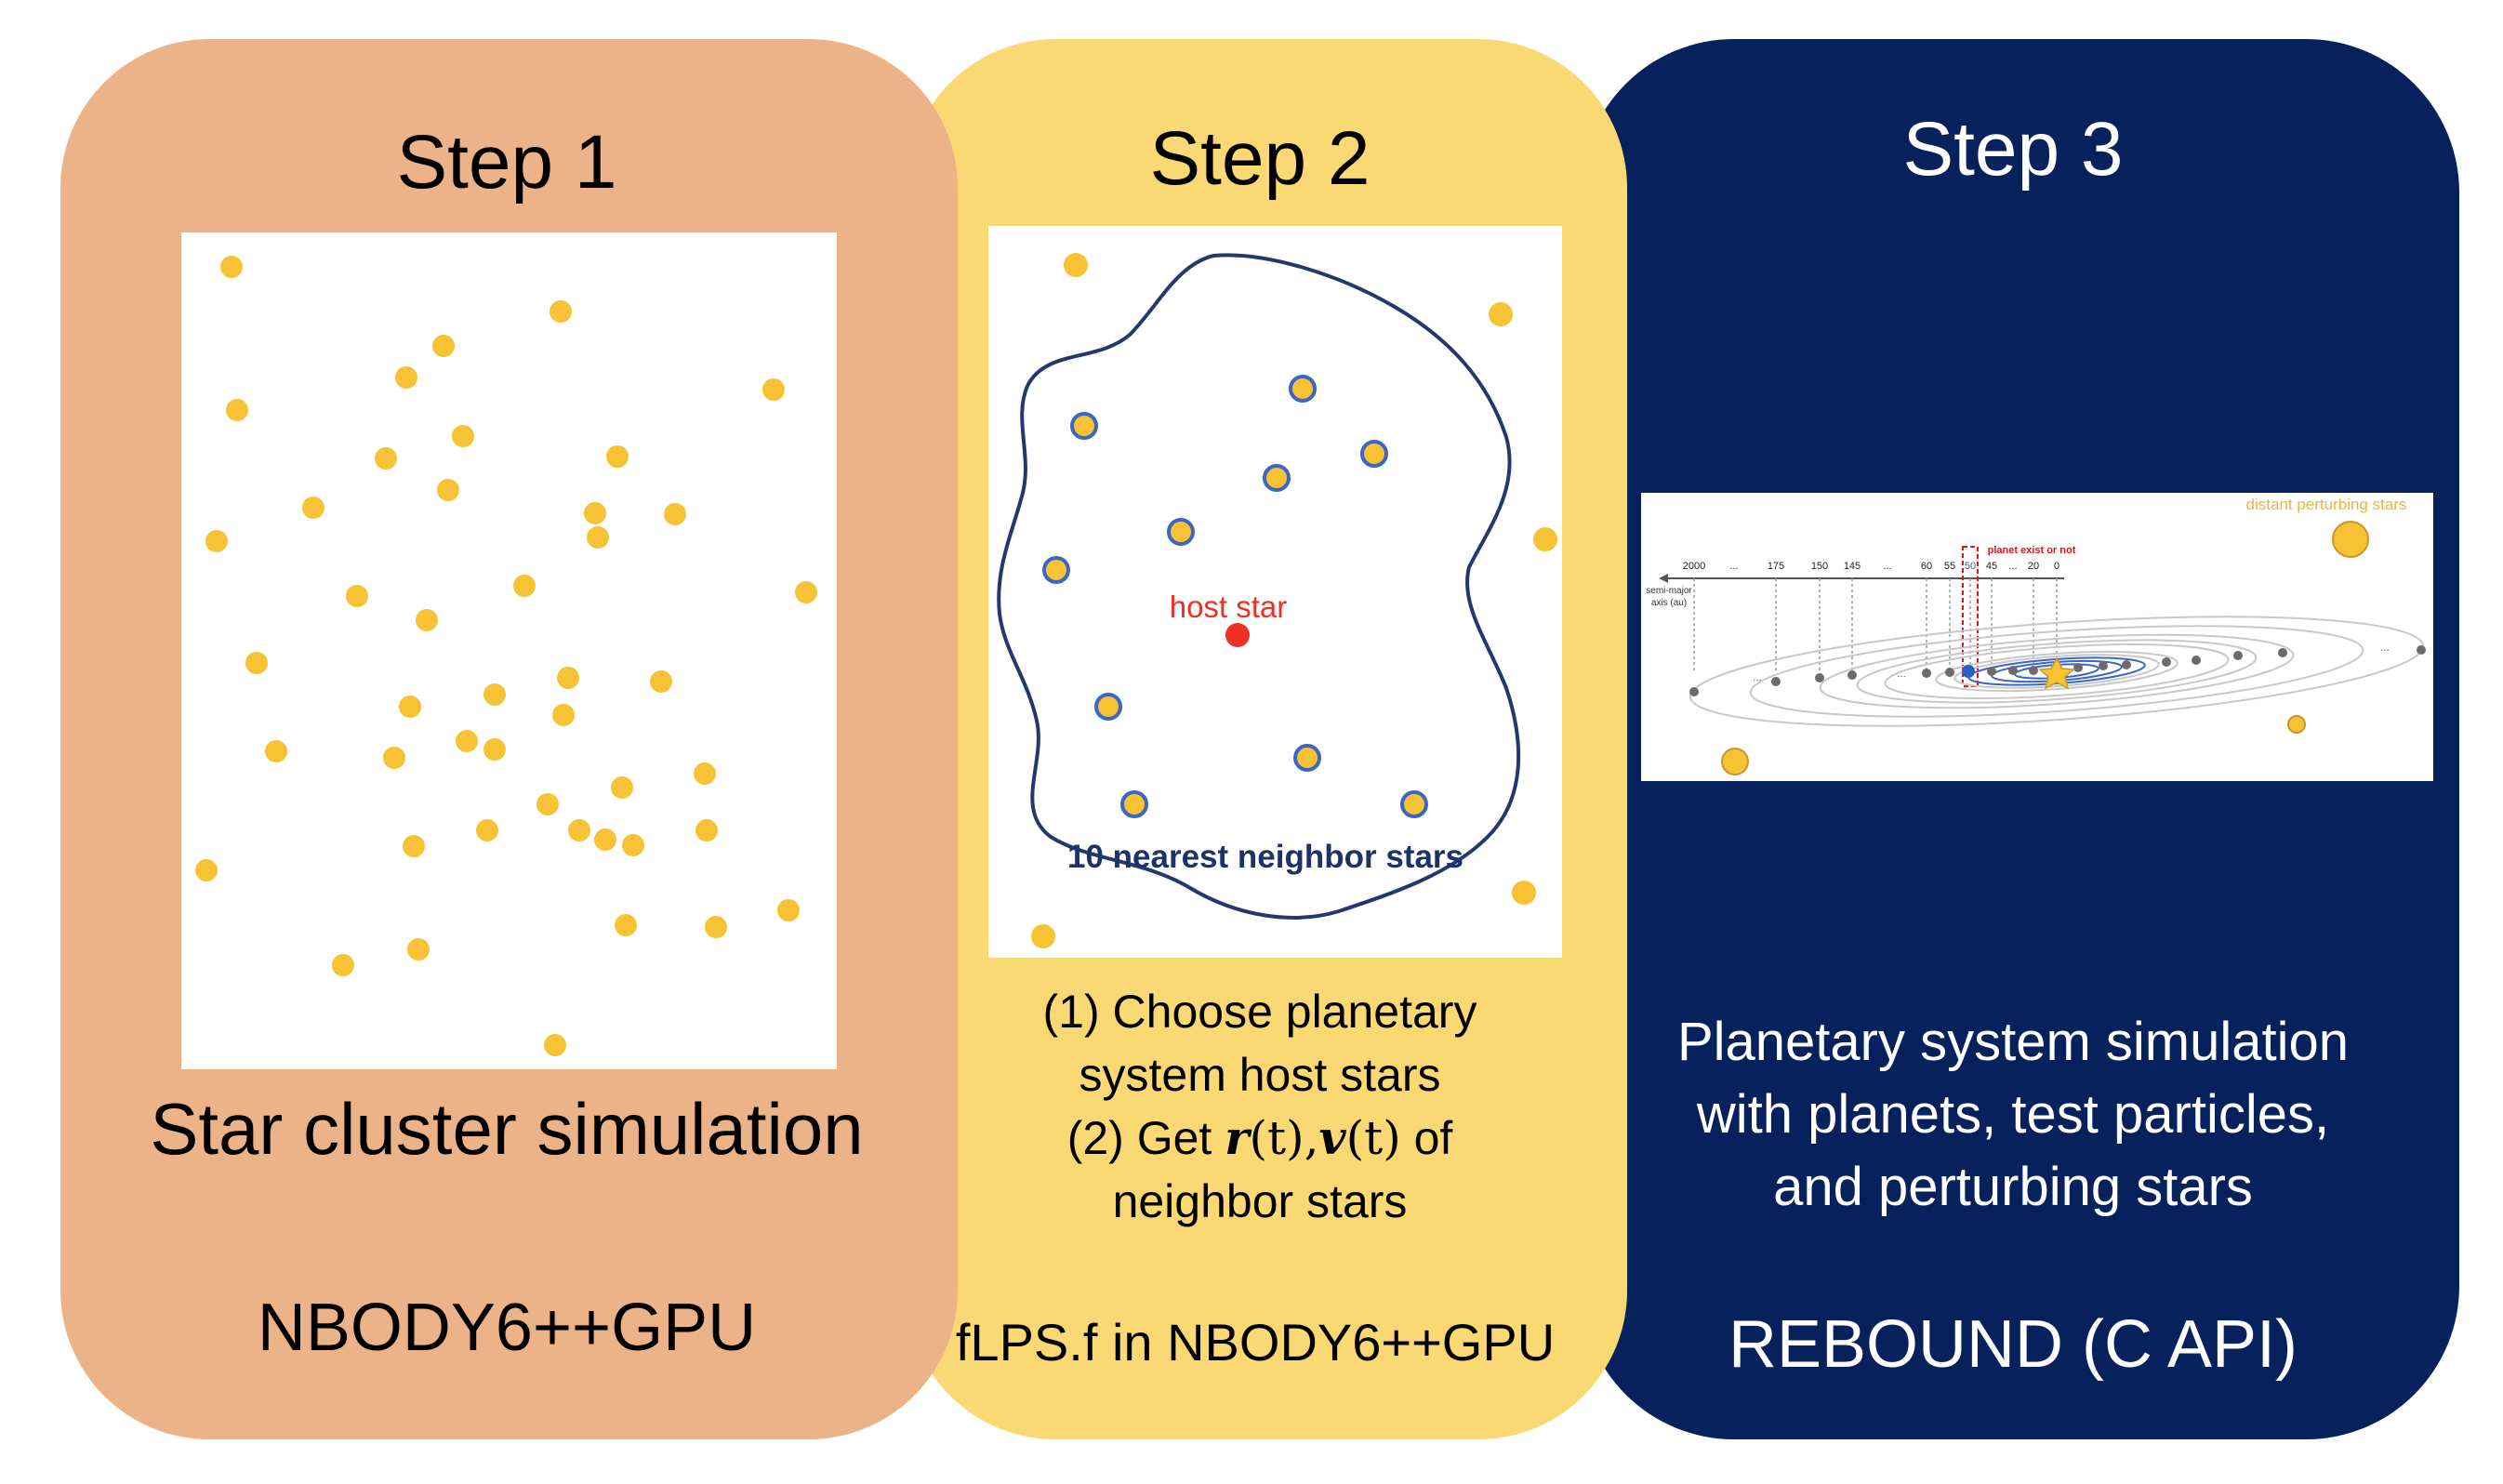 The width and height of the screenshot is (2503, 1484). What do you see at coordinates (1265, 857) in the screenshot?
I see `neighbor-label: 10 nearest neighbor stars` at bounding box center [1265, 857].